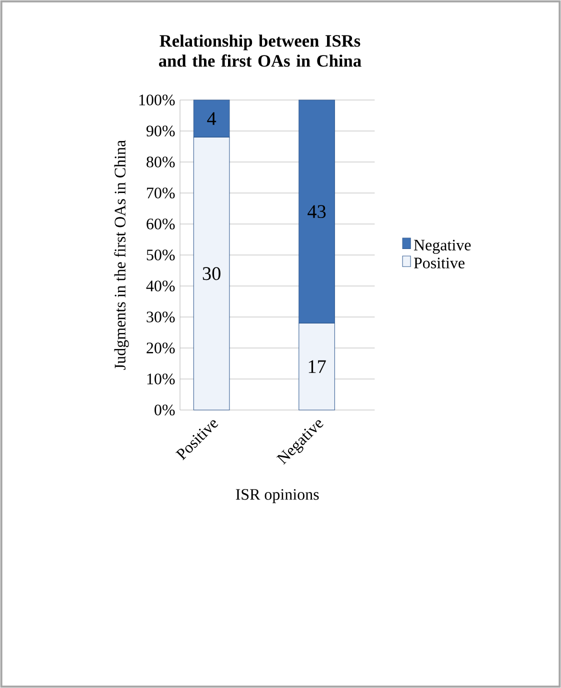  Describe the element at coordinates (160, 255) in the screenshot. I see `y-tick-label: 50%` at that location.